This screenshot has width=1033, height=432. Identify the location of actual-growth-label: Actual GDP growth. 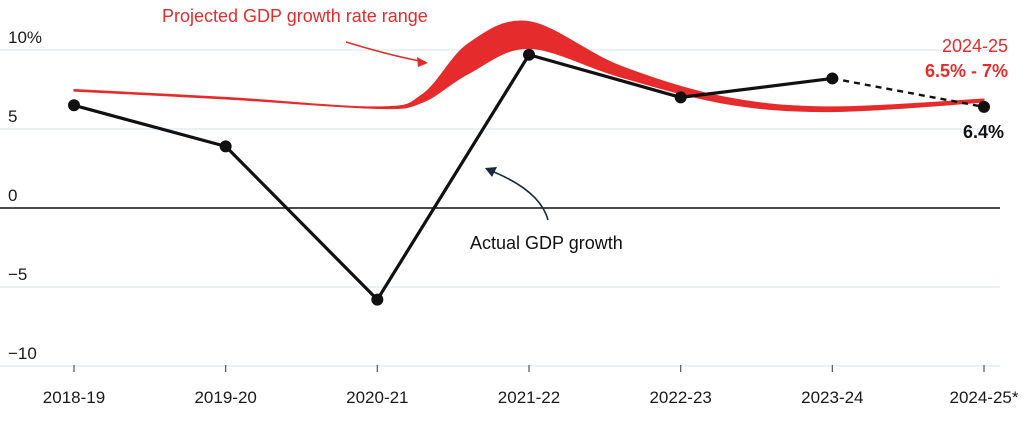
(546, 243).